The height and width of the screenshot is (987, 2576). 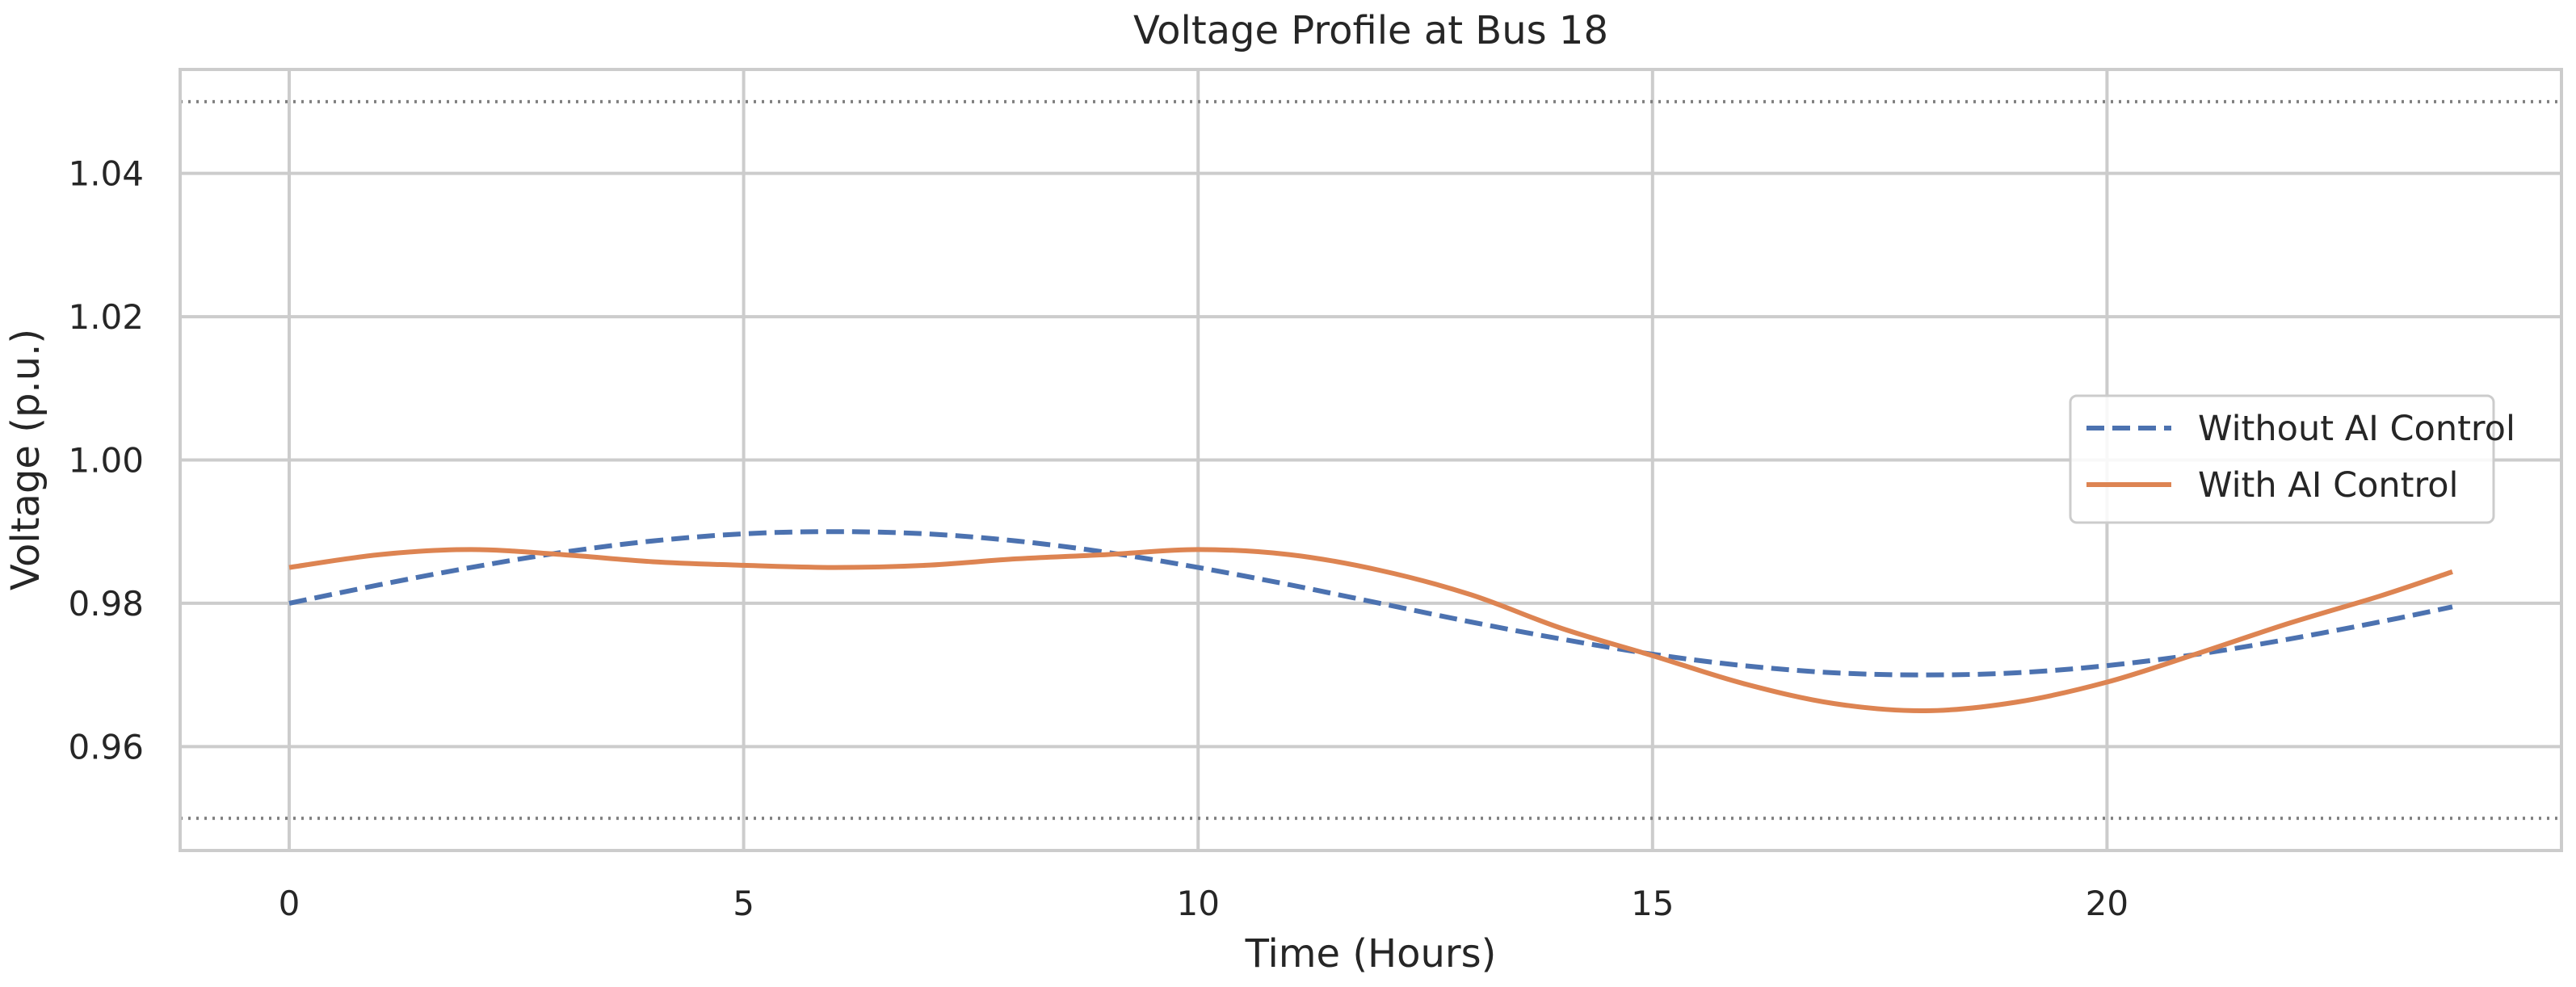 What do you see at coordinates (106, 604) in the screenshot?
I see `y-tick-label: 0.98` at bounding box center [106, 604].